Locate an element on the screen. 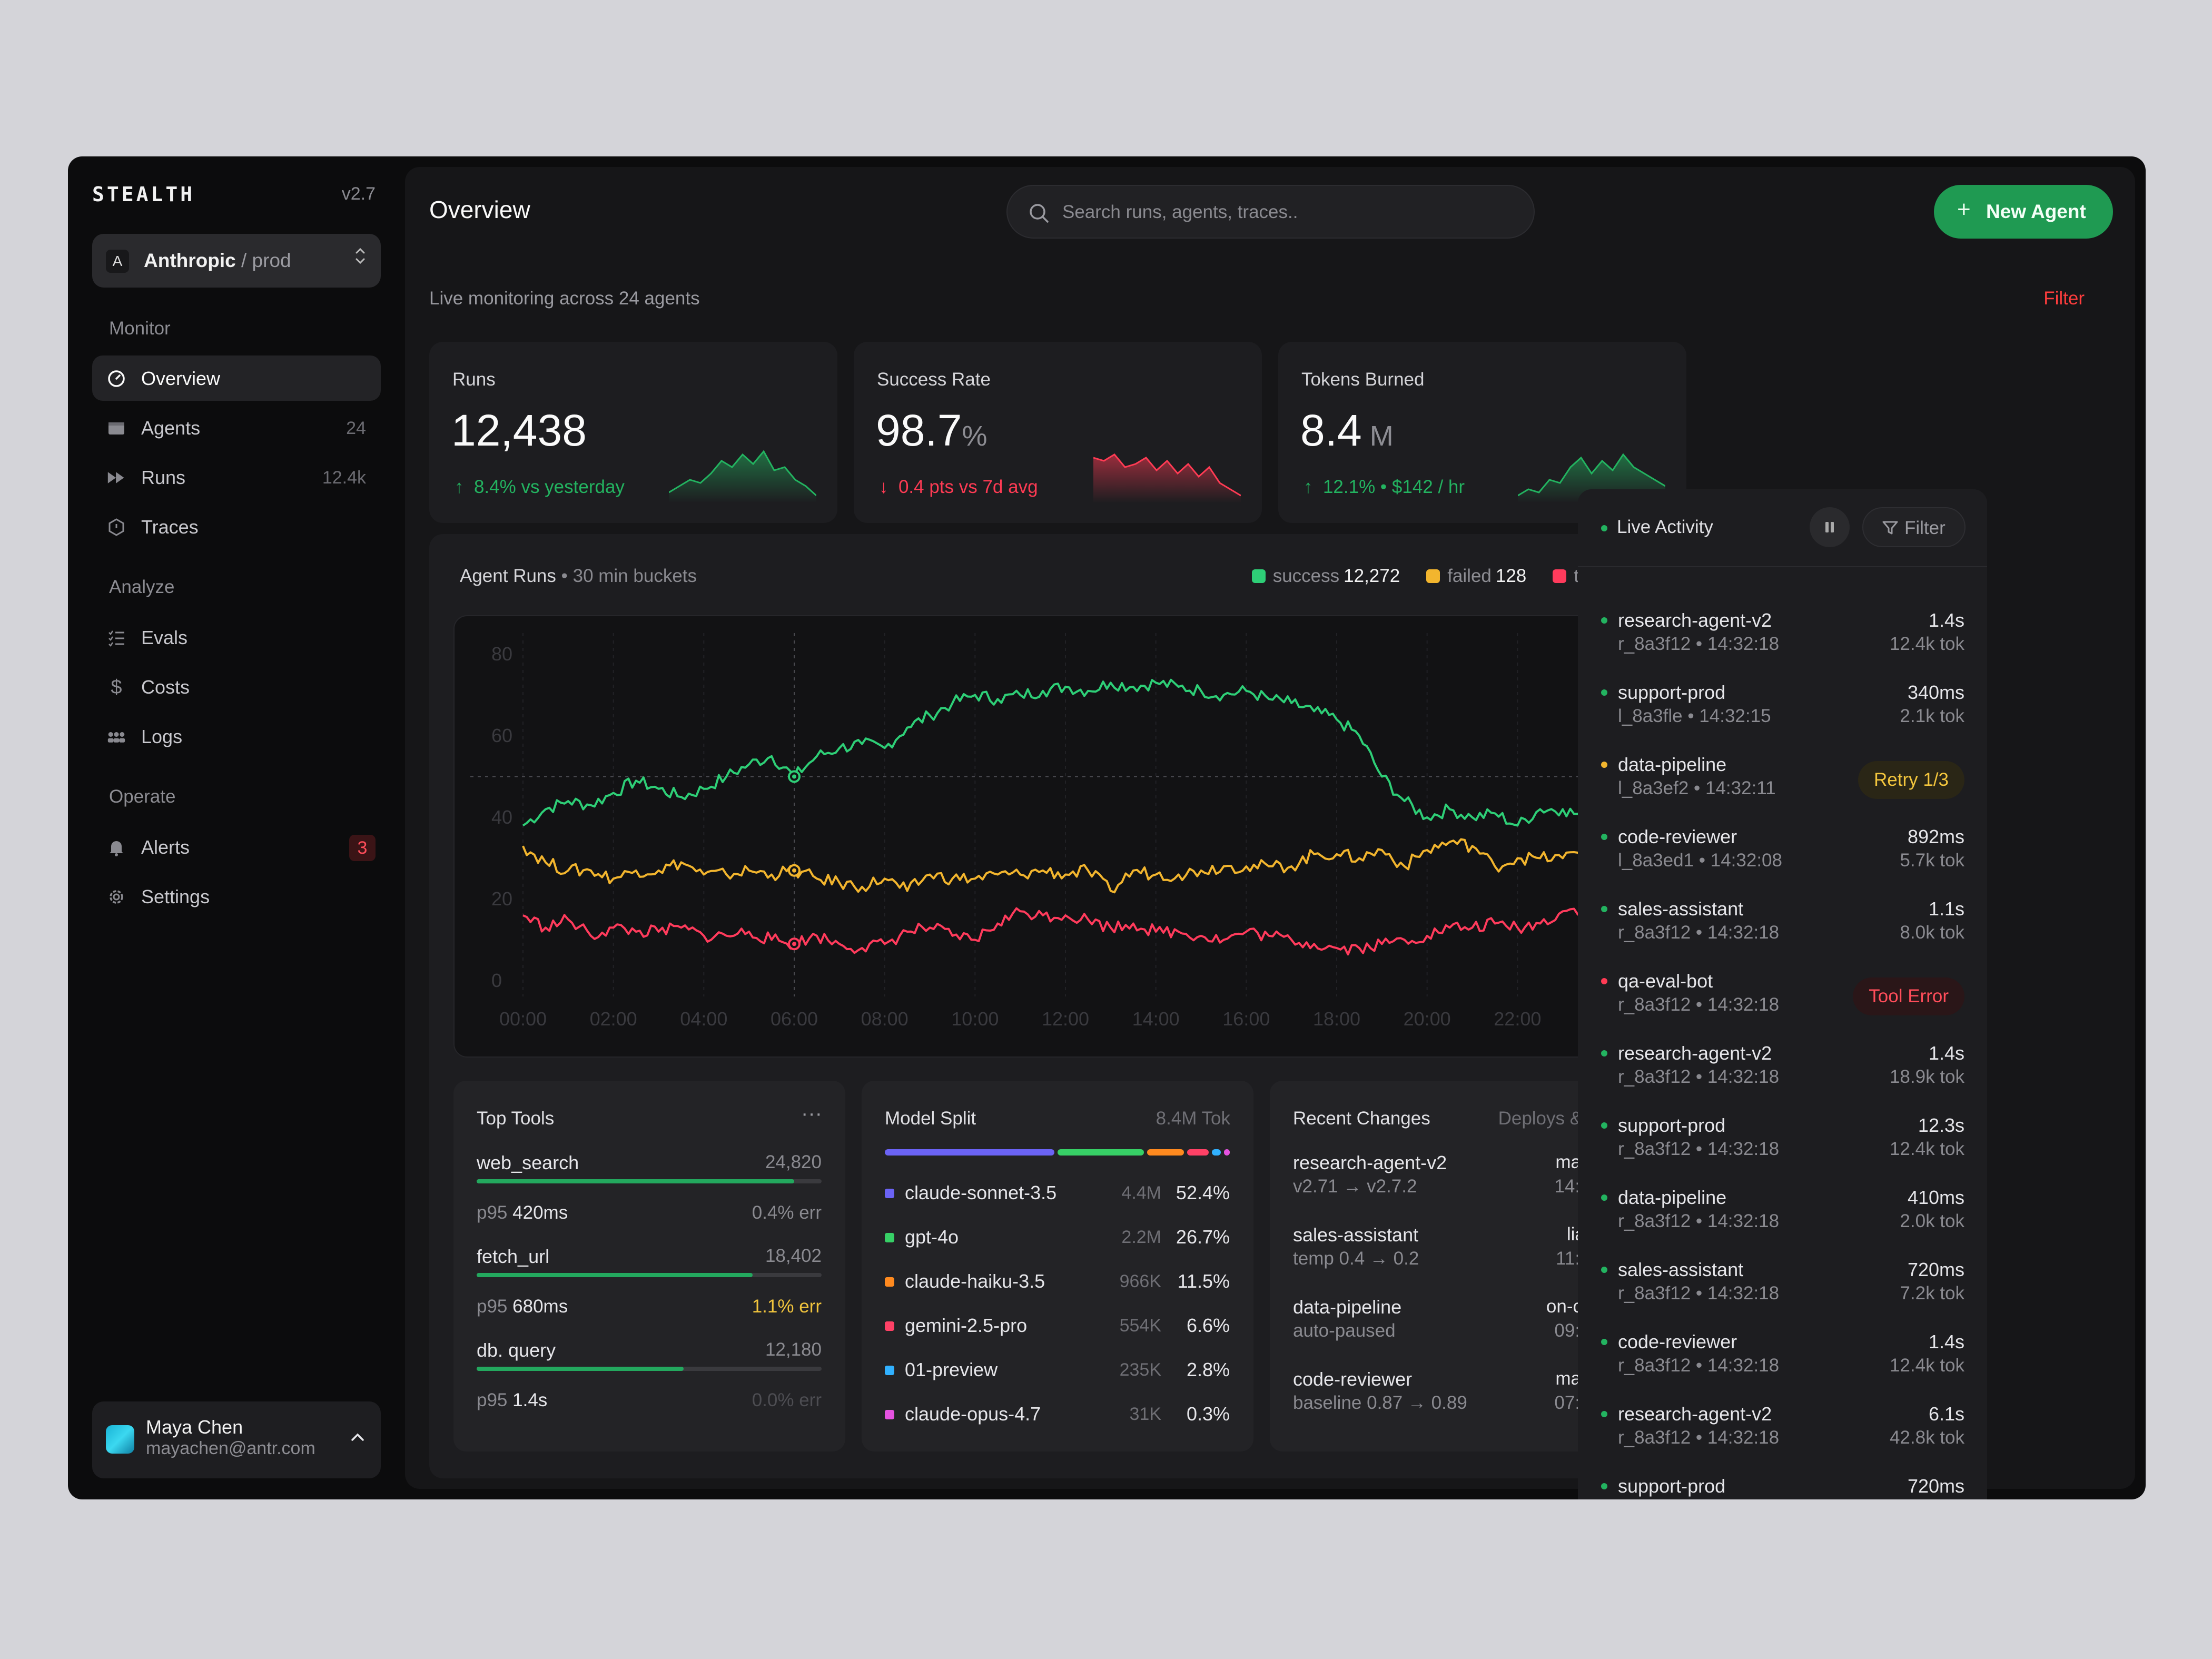 The width and height of the screenshot is (2212, 1659). nav-item-costs: $ Costs is located at coordinates (236, 686).